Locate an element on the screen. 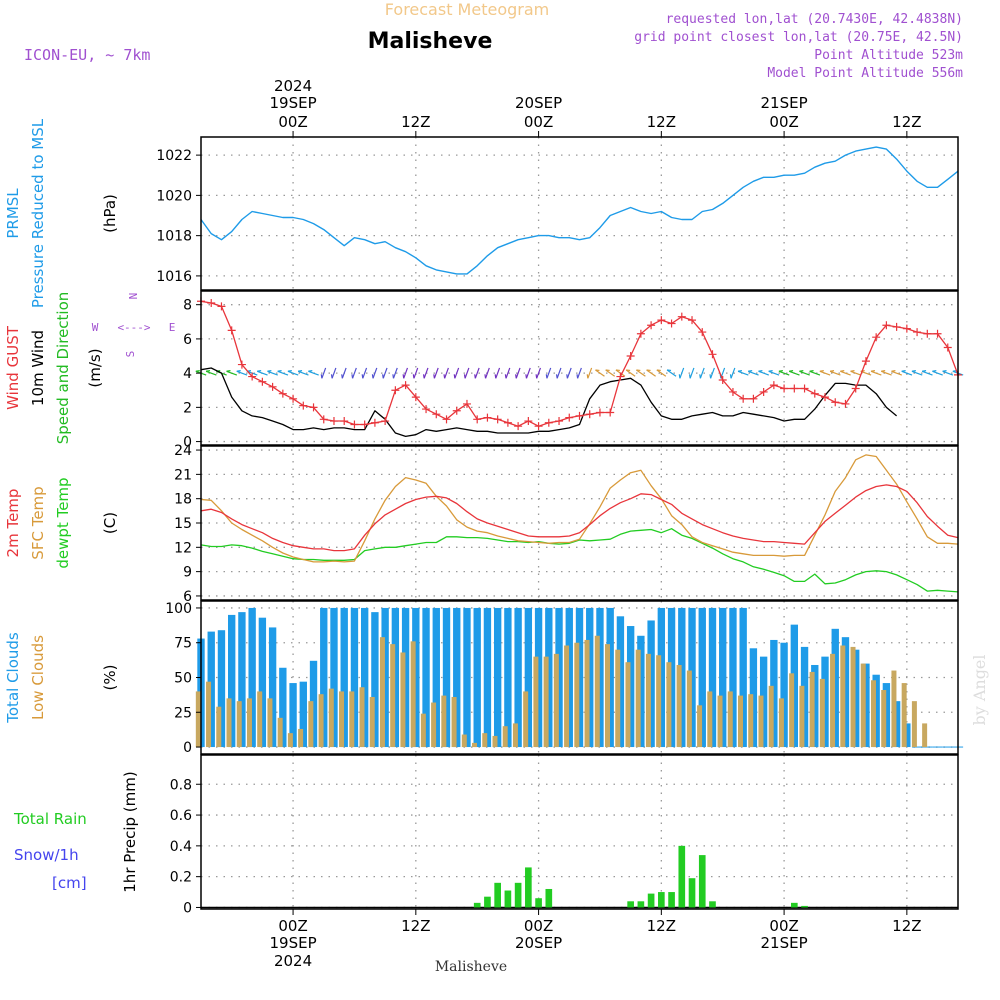  y-tick-label: 15 is located at coordinates (183, 524).